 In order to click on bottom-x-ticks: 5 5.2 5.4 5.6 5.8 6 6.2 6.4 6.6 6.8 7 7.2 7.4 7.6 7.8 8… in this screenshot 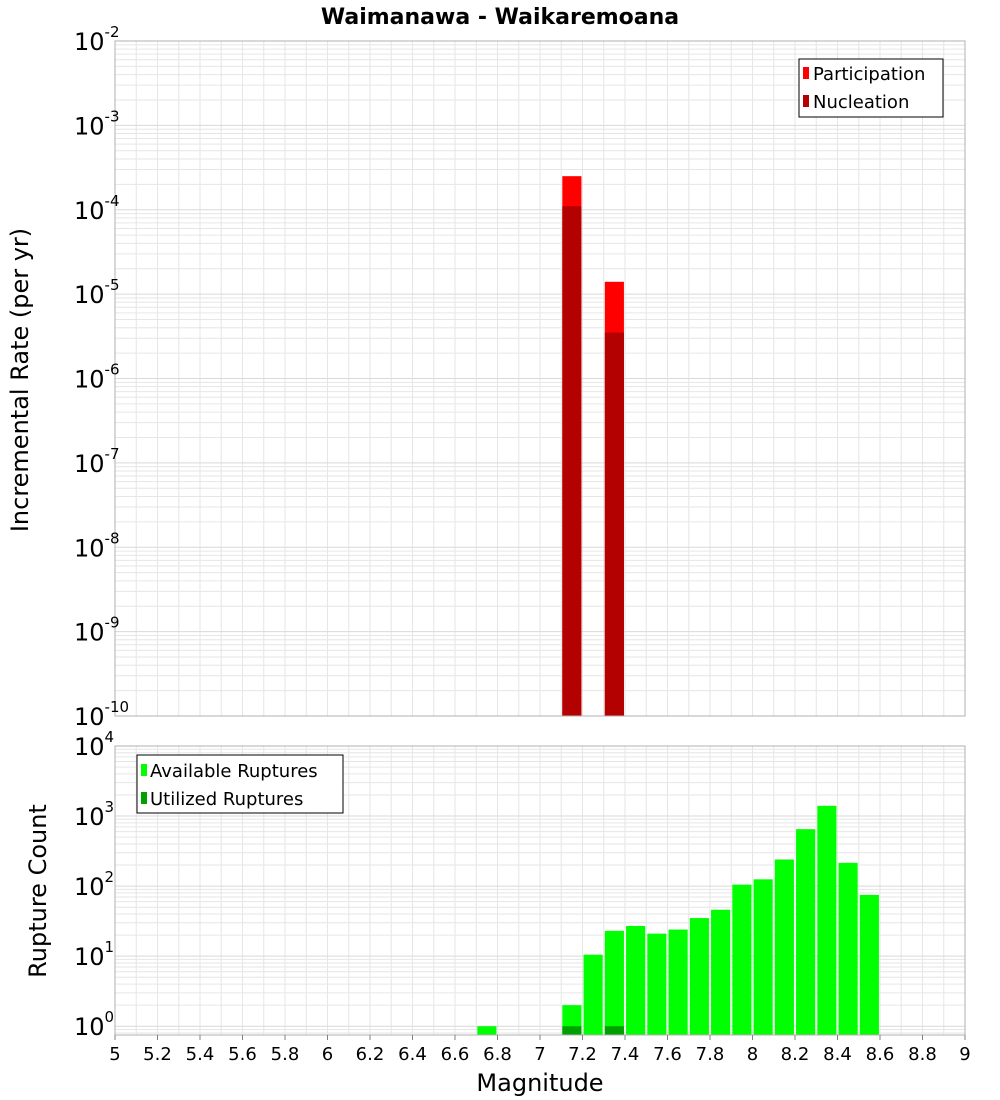, I will do `click(540, 1050)`.